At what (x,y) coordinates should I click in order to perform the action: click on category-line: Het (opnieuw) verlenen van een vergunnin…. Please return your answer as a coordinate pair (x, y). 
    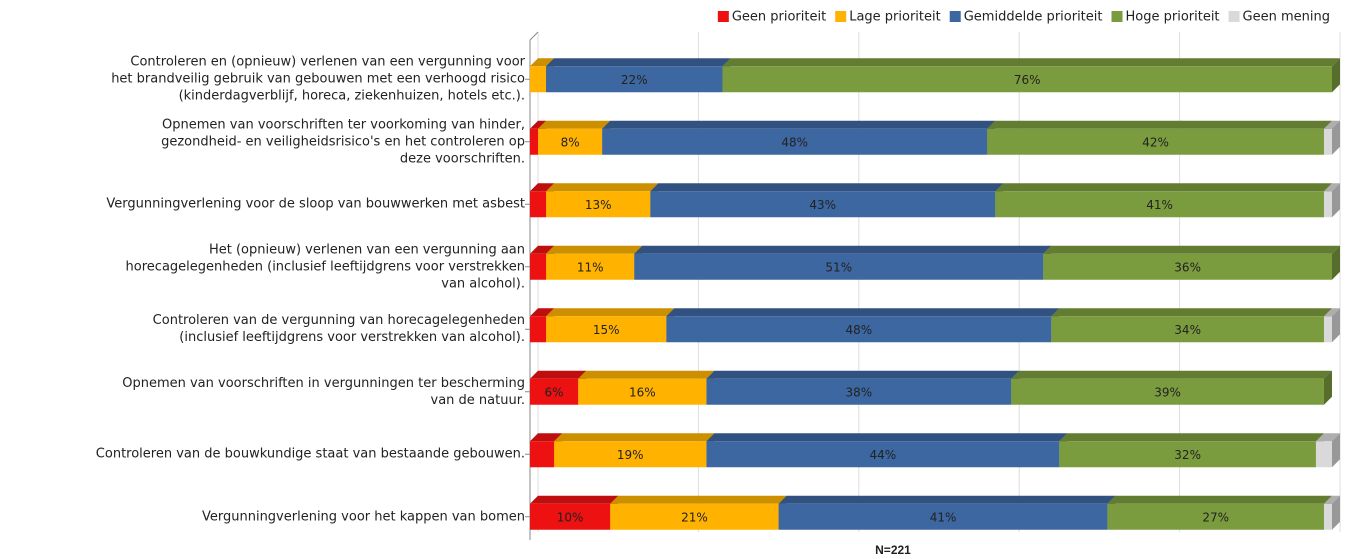
    Looking at the image, I should click on (366, 250).